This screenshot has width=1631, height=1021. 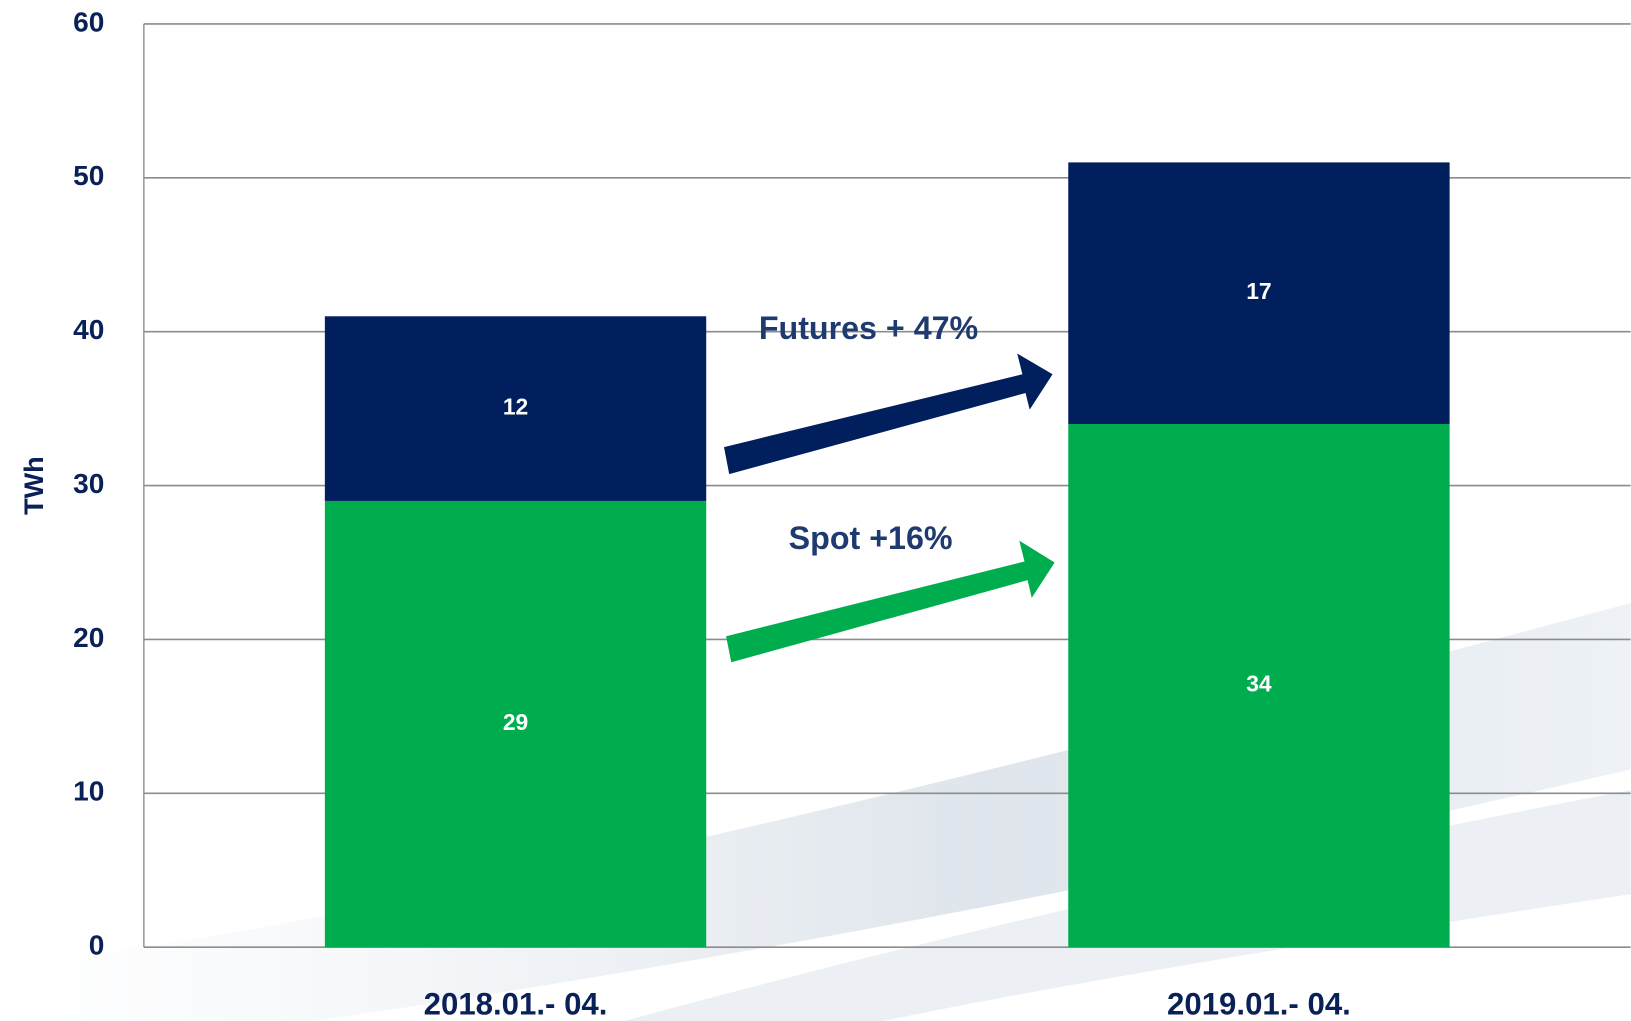 What do you see at coordinates (88, 21) in the screenshot?
I see `y-tick-label: 60` at bounding box center [88, 21].